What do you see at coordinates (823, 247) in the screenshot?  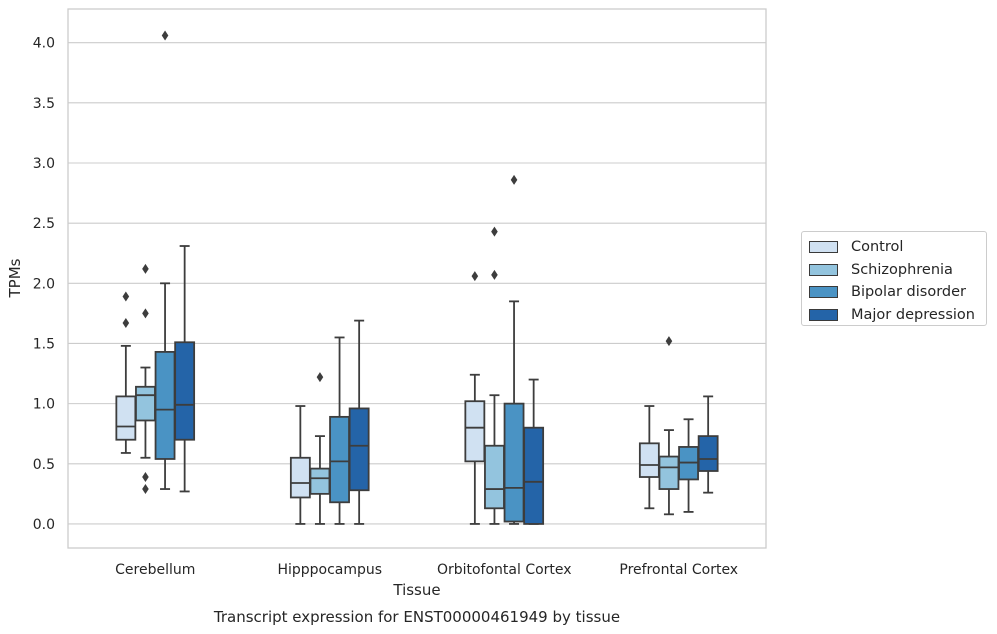 I see `legend-swatch-control` at bounding box center [823, 247].